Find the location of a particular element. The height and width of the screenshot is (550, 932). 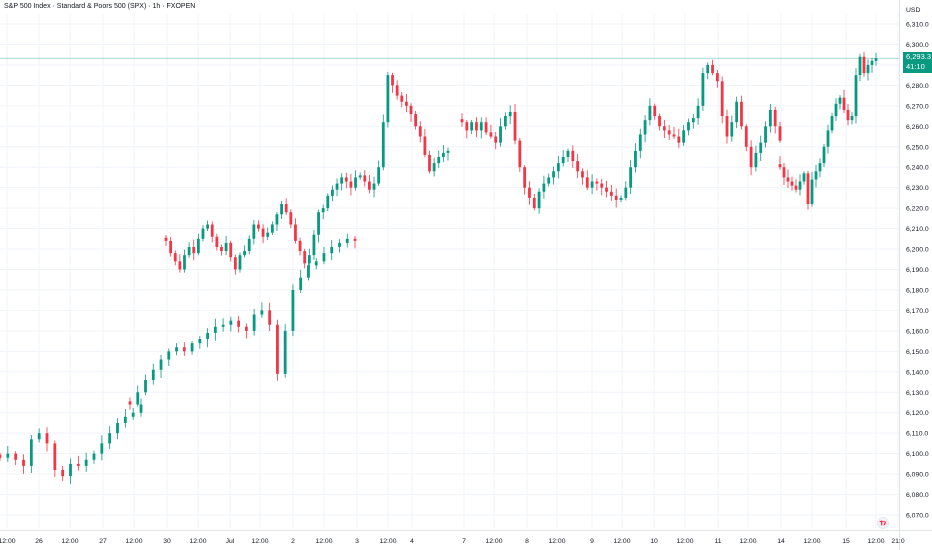

time-tick-label: 12:00 is located at coordinates (387, 541).